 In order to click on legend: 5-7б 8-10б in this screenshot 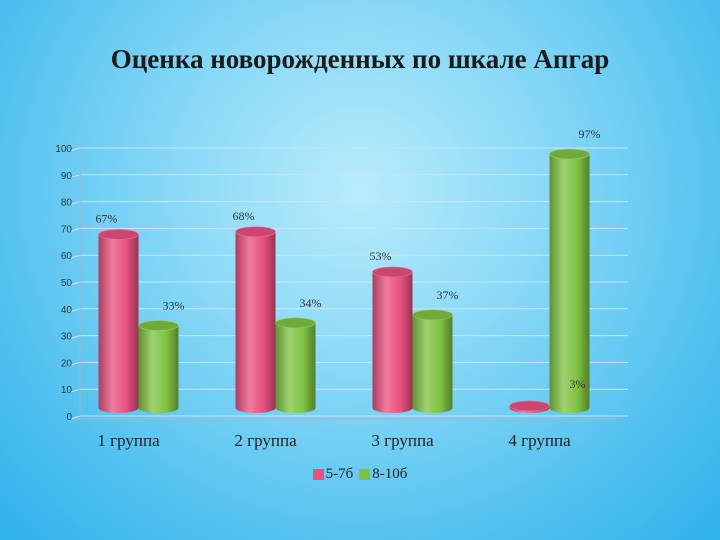, I will do `click(360, 474)`.